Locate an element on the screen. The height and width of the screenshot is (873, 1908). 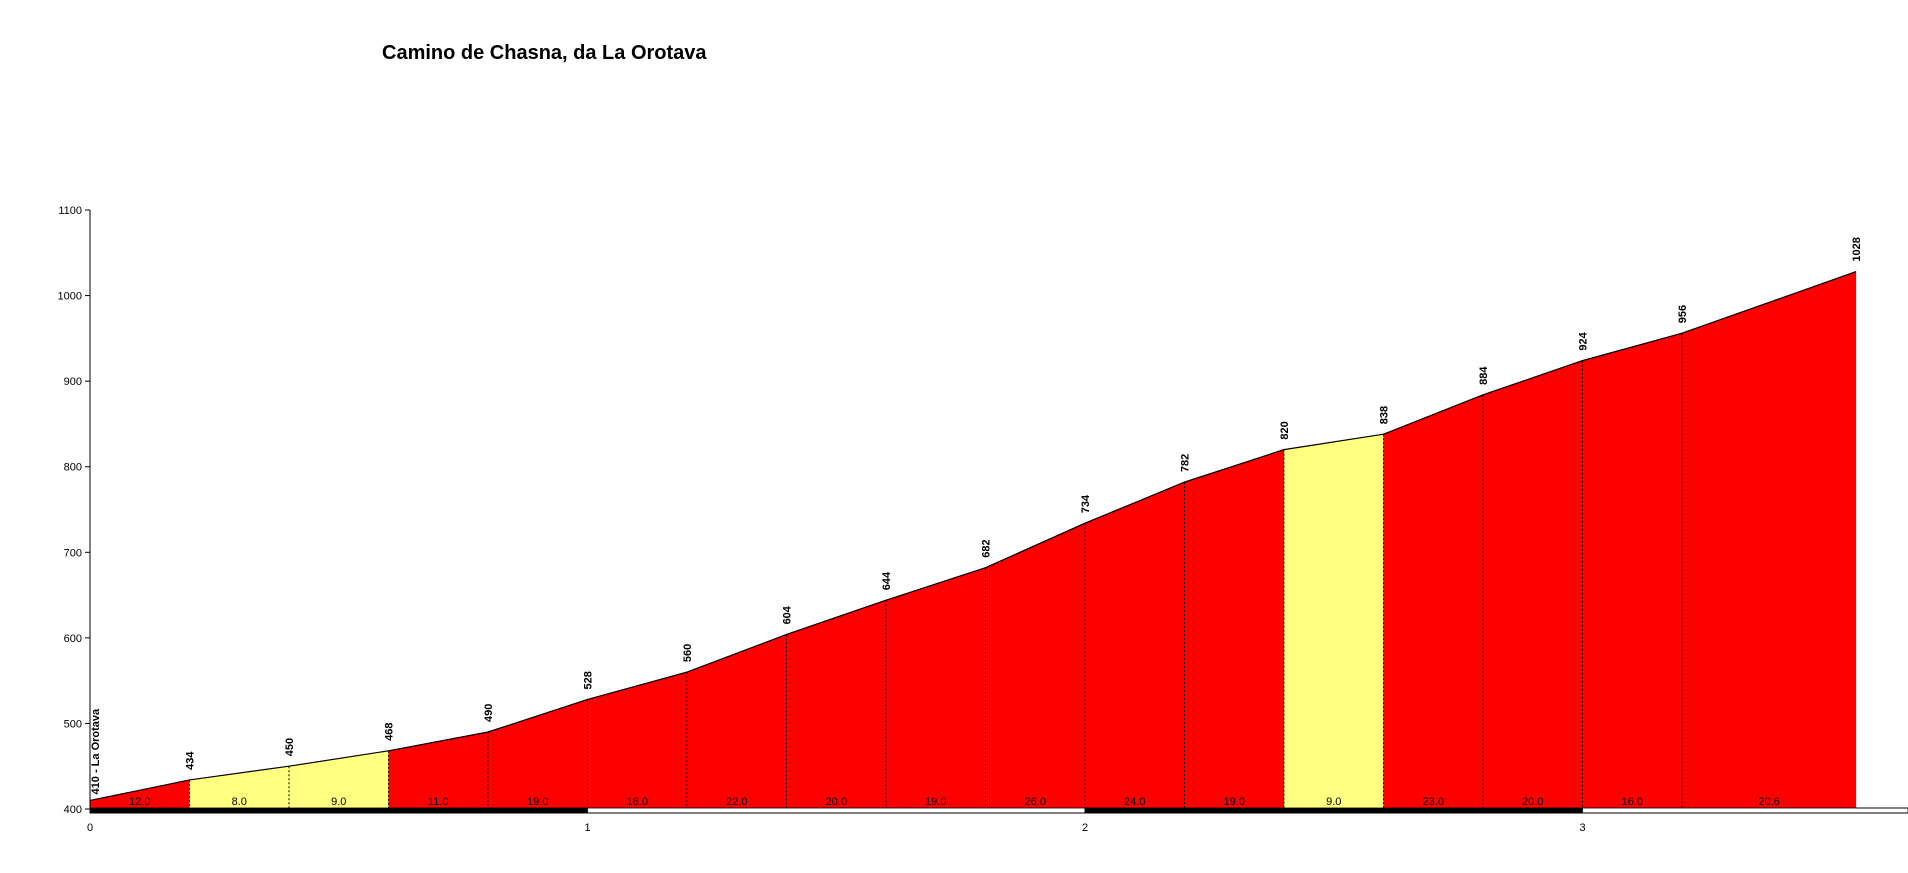
gradient-label: 11.0 is located at coordinates (438, 802).